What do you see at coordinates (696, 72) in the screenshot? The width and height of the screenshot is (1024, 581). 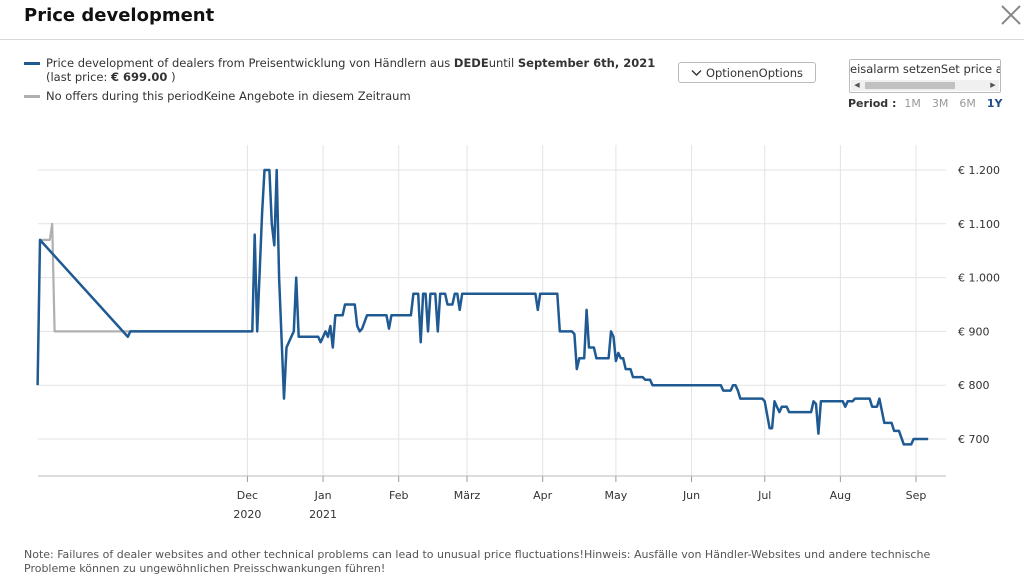 I see `chevron-down-icon` at bounding box center [696, 72].